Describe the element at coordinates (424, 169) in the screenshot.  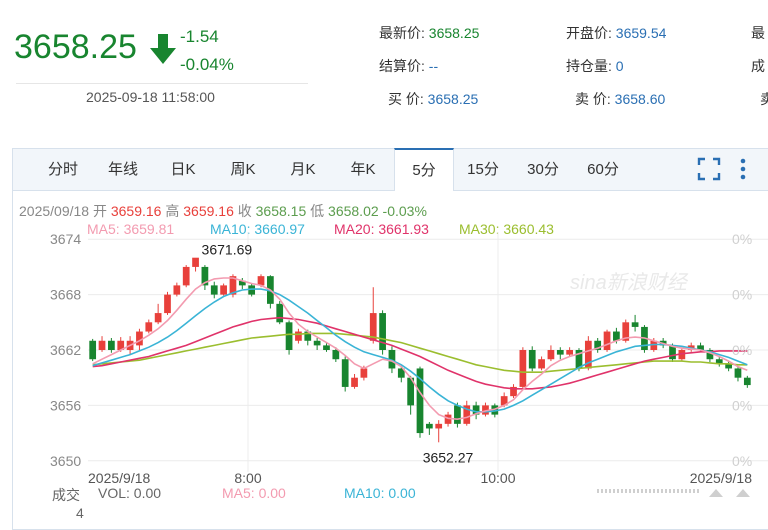
I see `tab-5min: 5分` at that location.